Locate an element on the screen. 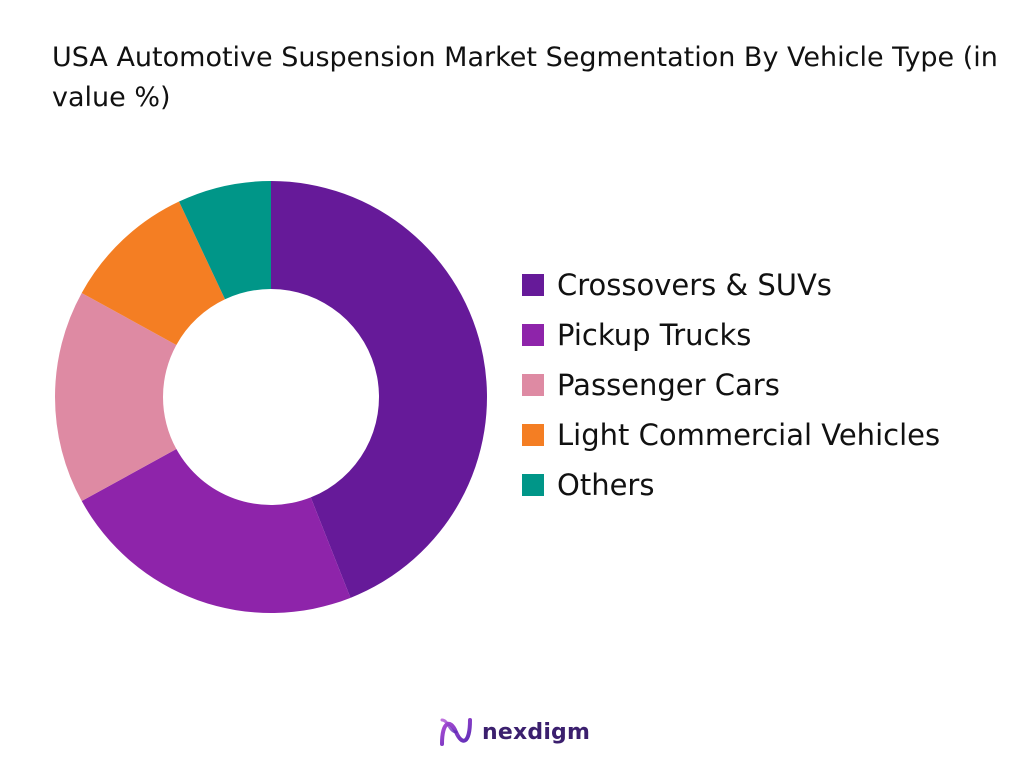  legend-item-pickup-trucks: Pickup Trucks is located at coordinates (731, 335).